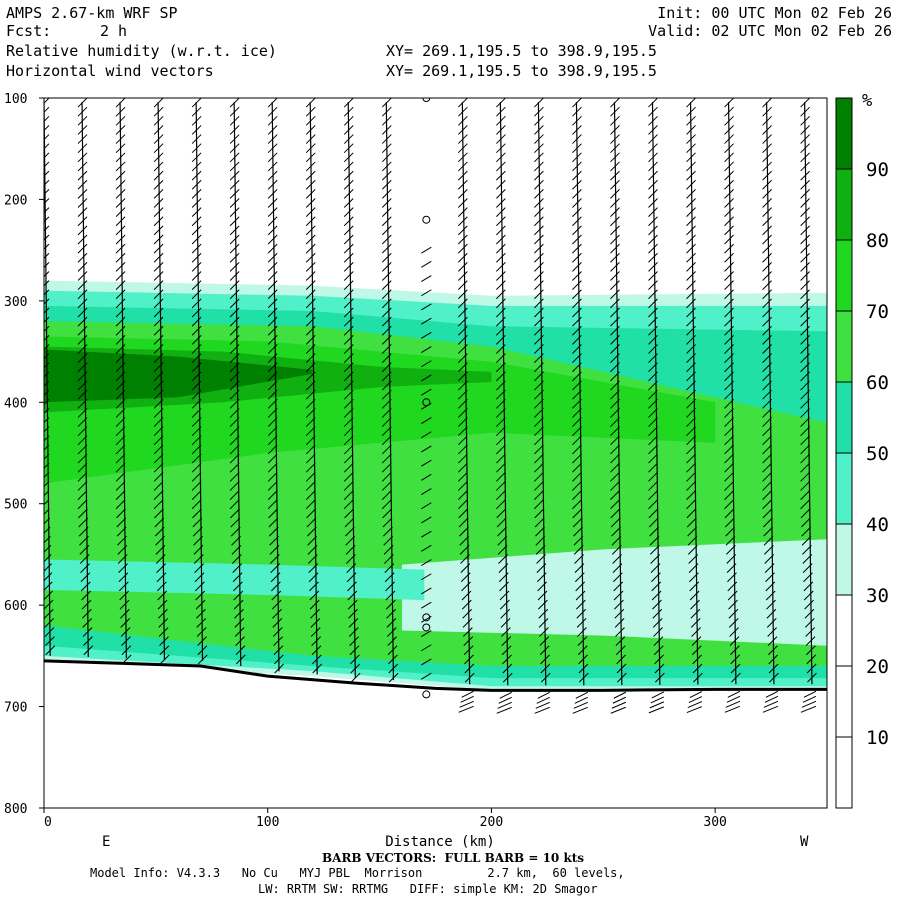 The height and width of the screenshot is (900, 900). What do you see at coordinates (15, 505) in the screenshot?
I see `y-tick-label: 500` at bounding box center [15, 505].